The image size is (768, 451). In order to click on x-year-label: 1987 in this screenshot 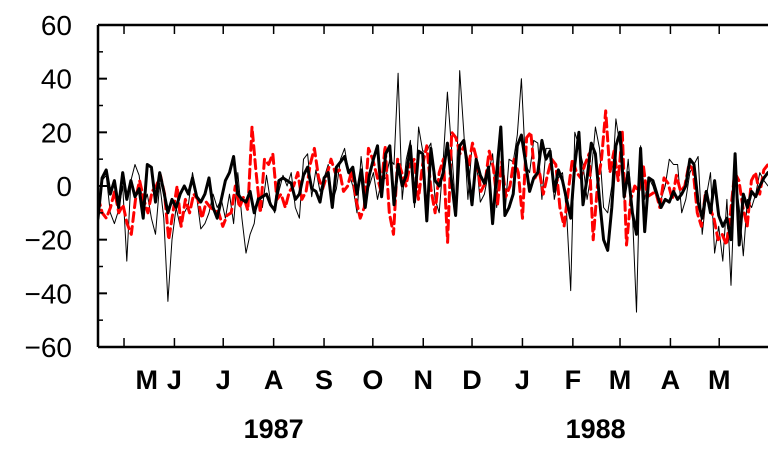, I will do `click(274, 429)`.